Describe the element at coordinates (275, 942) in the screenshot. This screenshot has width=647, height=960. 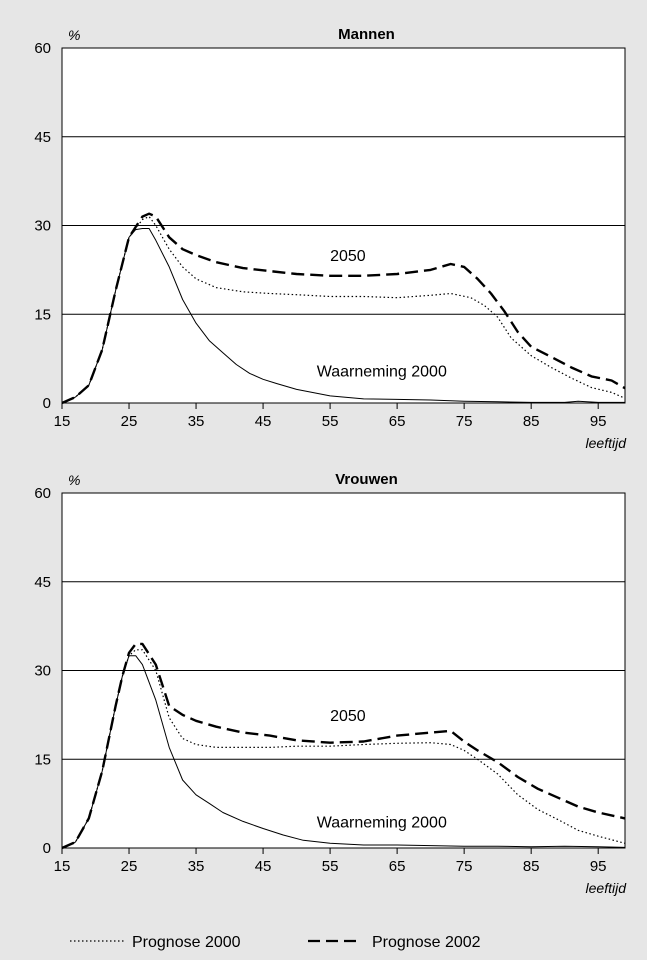
I see `legend: Prognose 2000 Prognose 2002` at that location.